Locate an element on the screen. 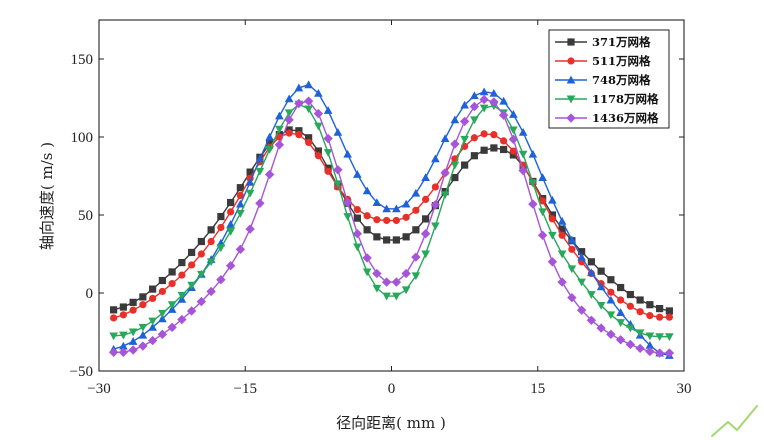 This screenshot has height=440, width=764. legend-item: 1436万网格 is located at coordinates (607, 118).